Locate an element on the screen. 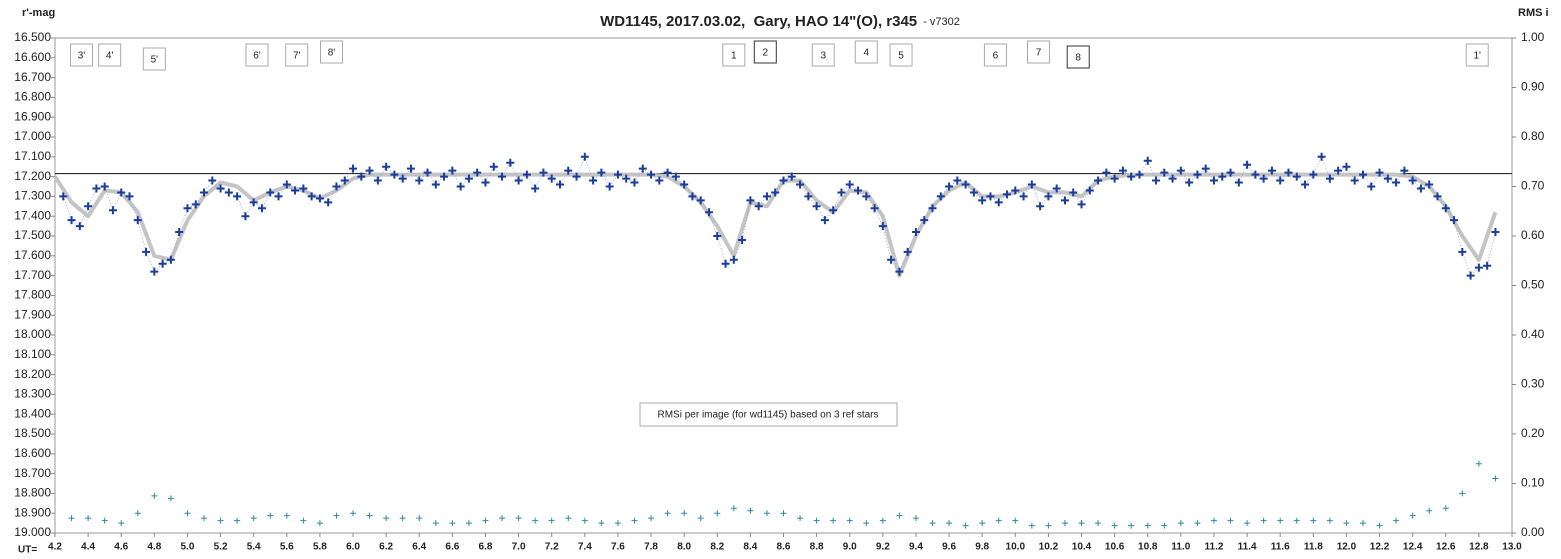 Image resolution: width=1561 pixels, height=559 pixels. x-tick-label: 10.0 is located at coordinates (1016, 547).